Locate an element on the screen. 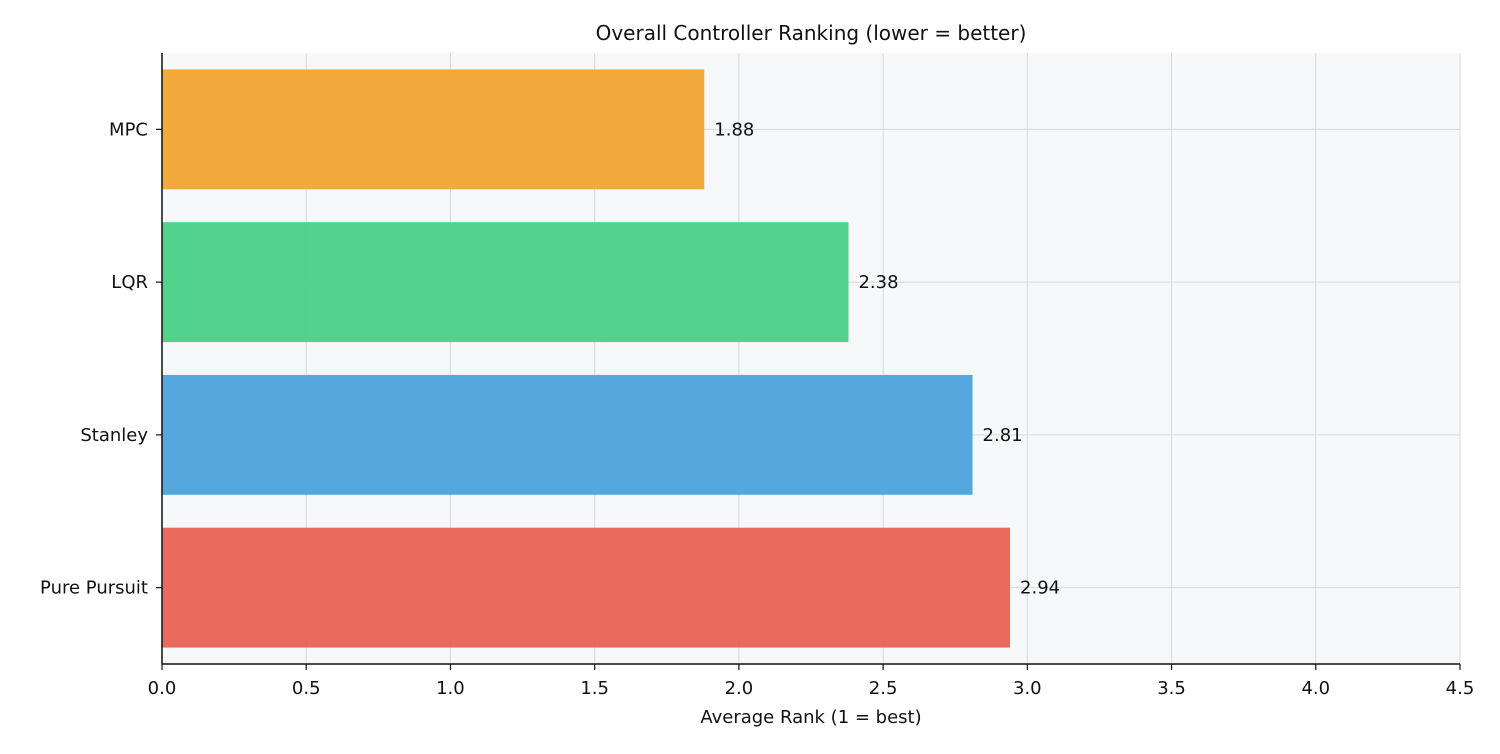 This screenshot has height=754, width=1500. y-tick-label: LQR is located at coordinates (129, 282).